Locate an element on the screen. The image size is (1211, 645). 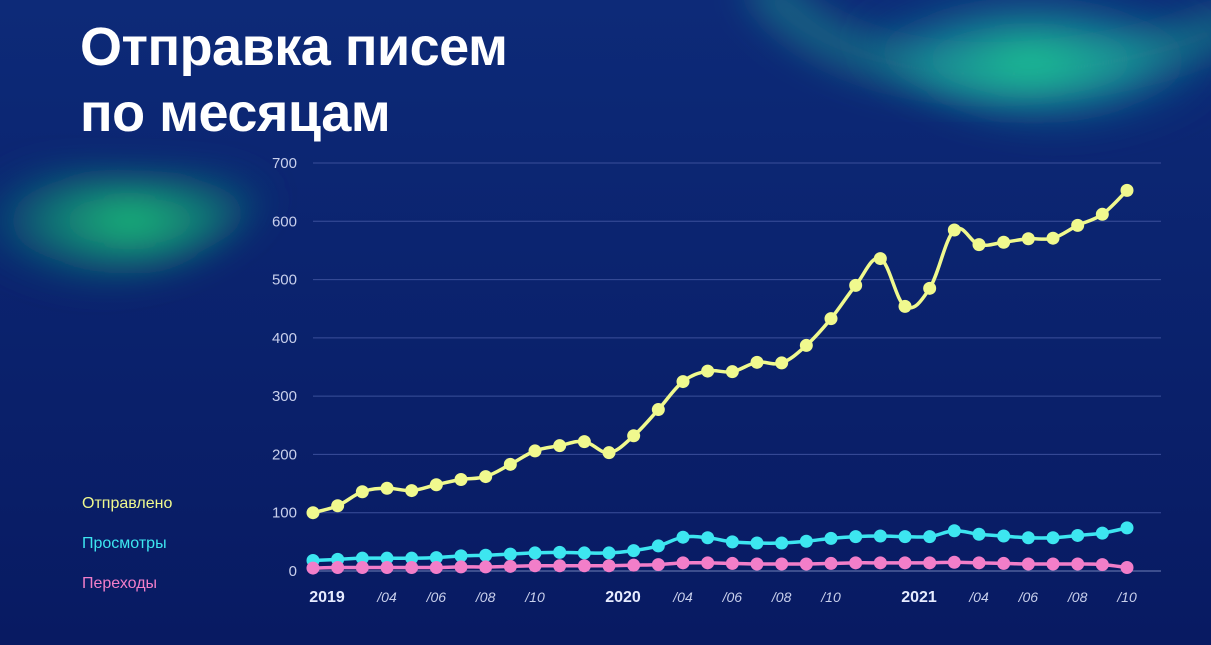
page-title-line-1: Отправка писем is located at coordinates (294, 47).